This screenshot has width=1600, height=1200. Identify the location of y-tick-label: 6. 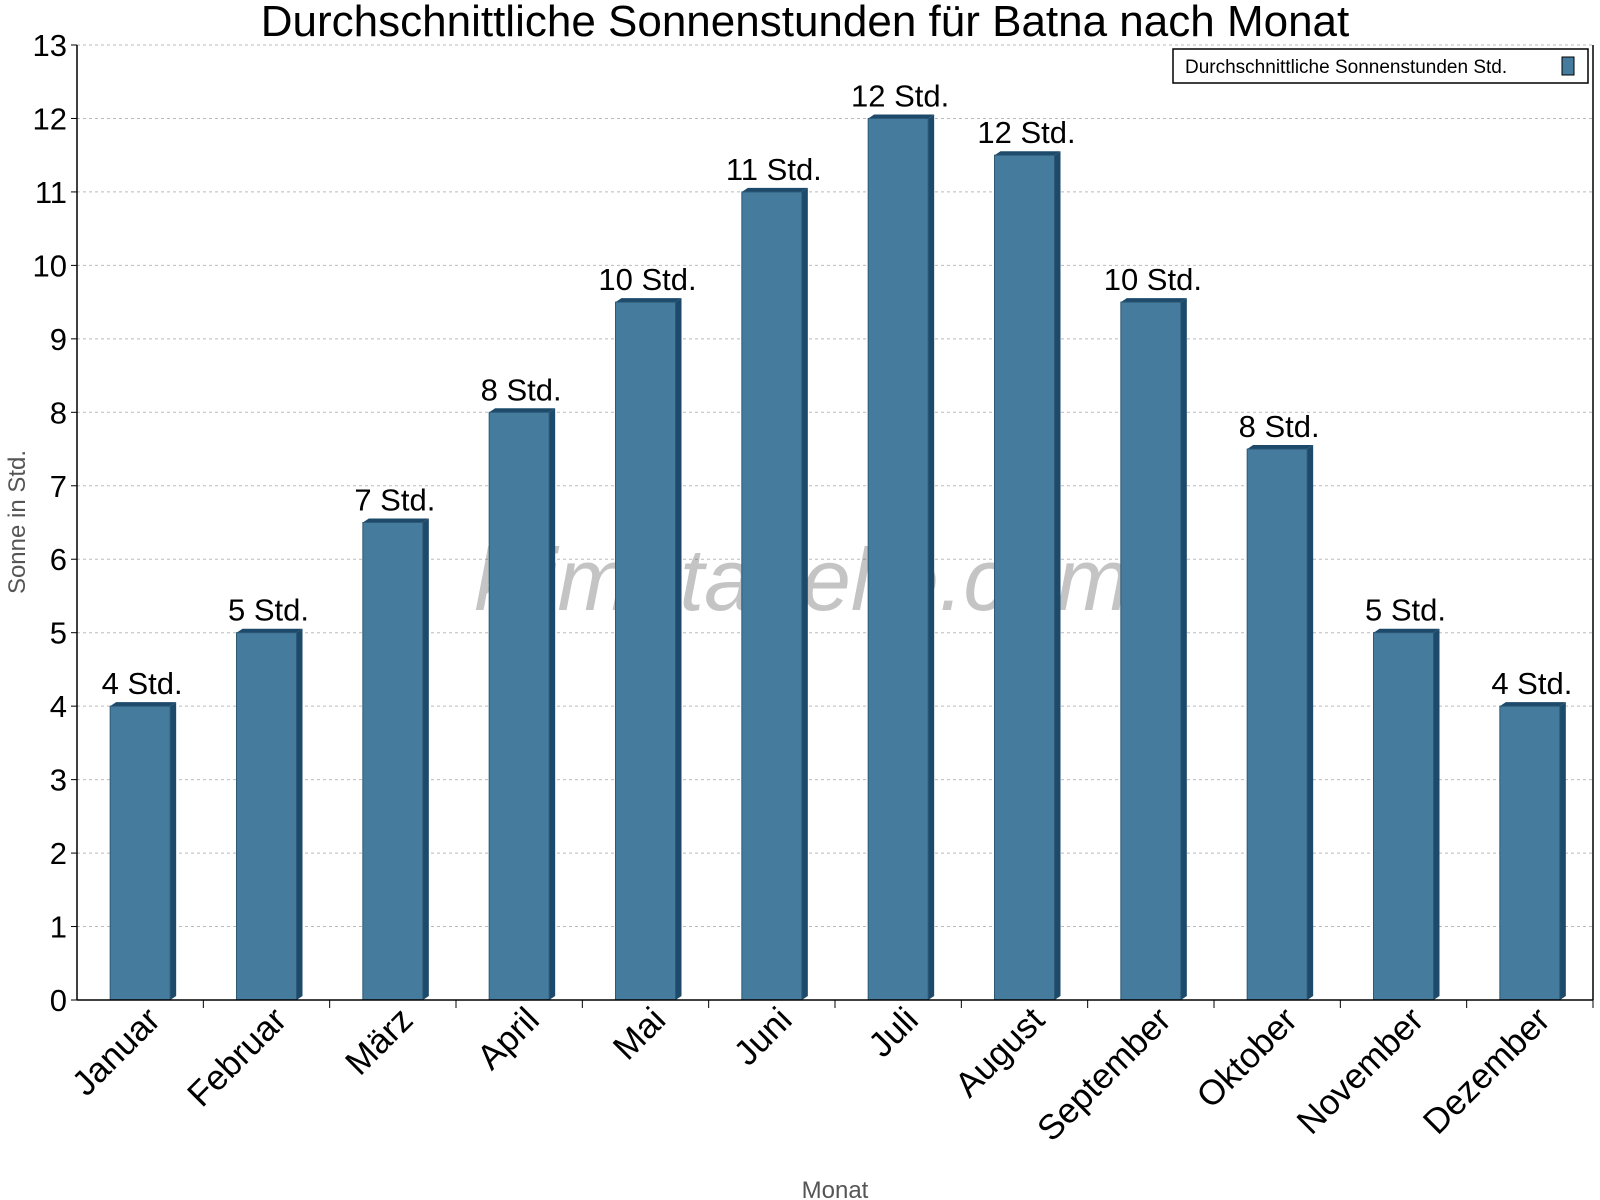
(58, 559).